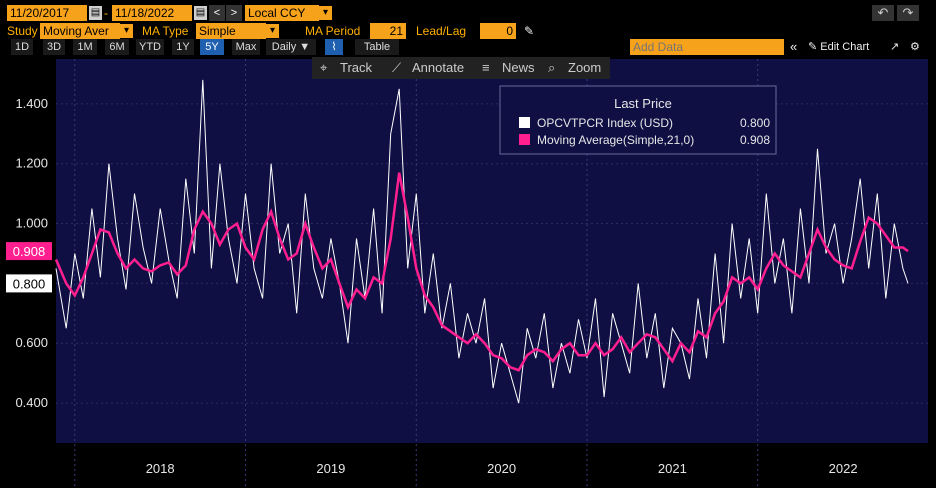  I want to click on currency-select: Local CCY, so click(282, 13).